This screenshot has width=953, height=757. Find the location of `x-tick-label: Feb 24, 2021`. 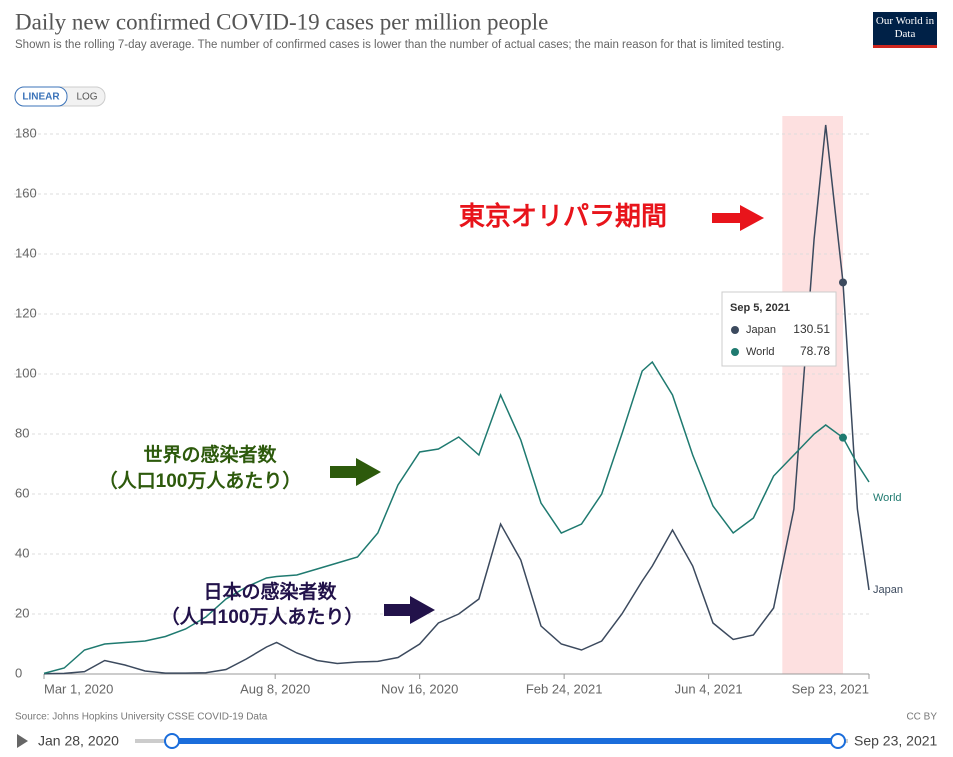

x-tick-label: Feb 24, 2021 is located at coordinates (564, 688).